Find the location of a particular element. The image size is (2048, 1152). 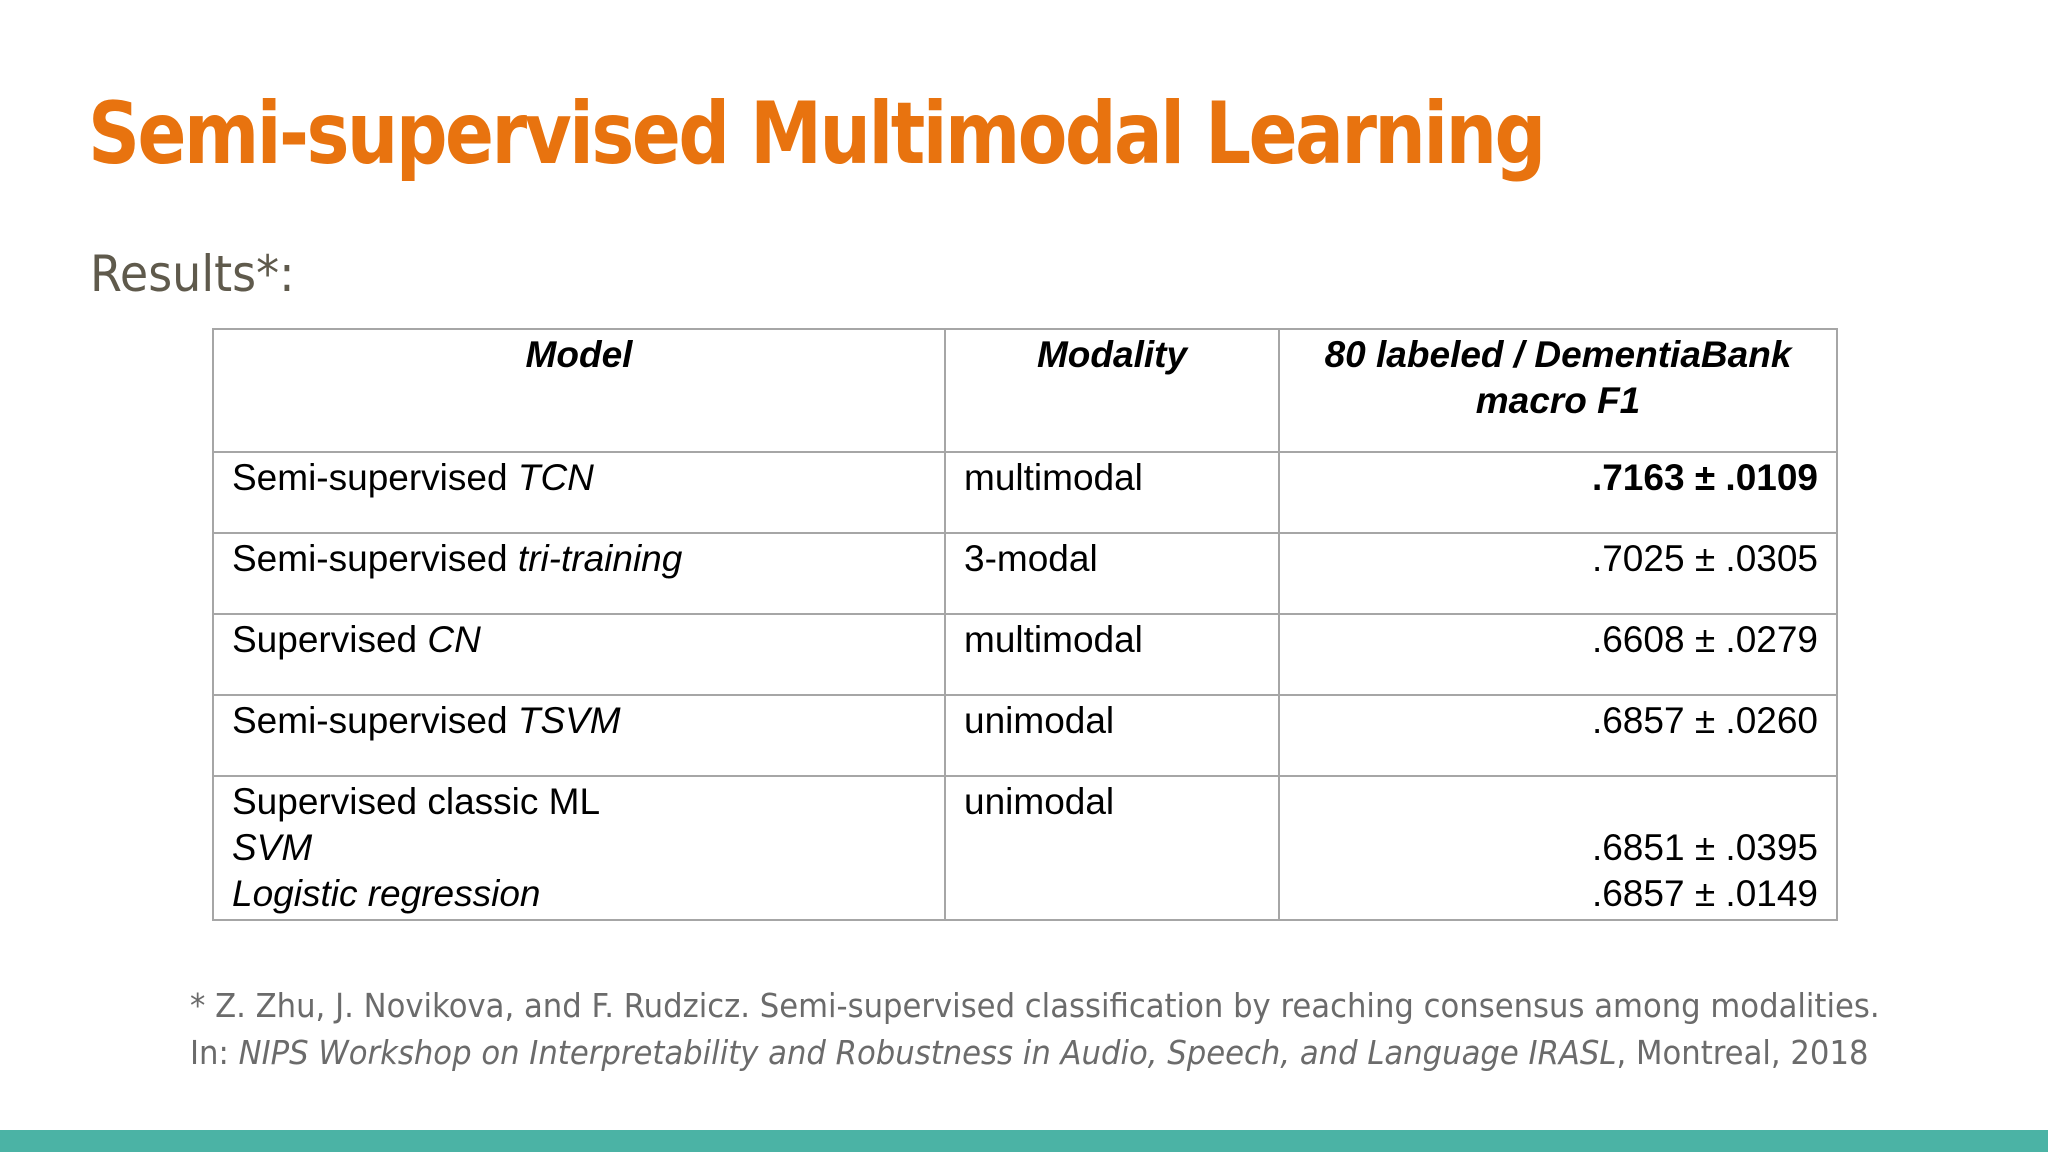

f1-logreg: .6857 ± .0149 is located at coordinates (1704, 893).